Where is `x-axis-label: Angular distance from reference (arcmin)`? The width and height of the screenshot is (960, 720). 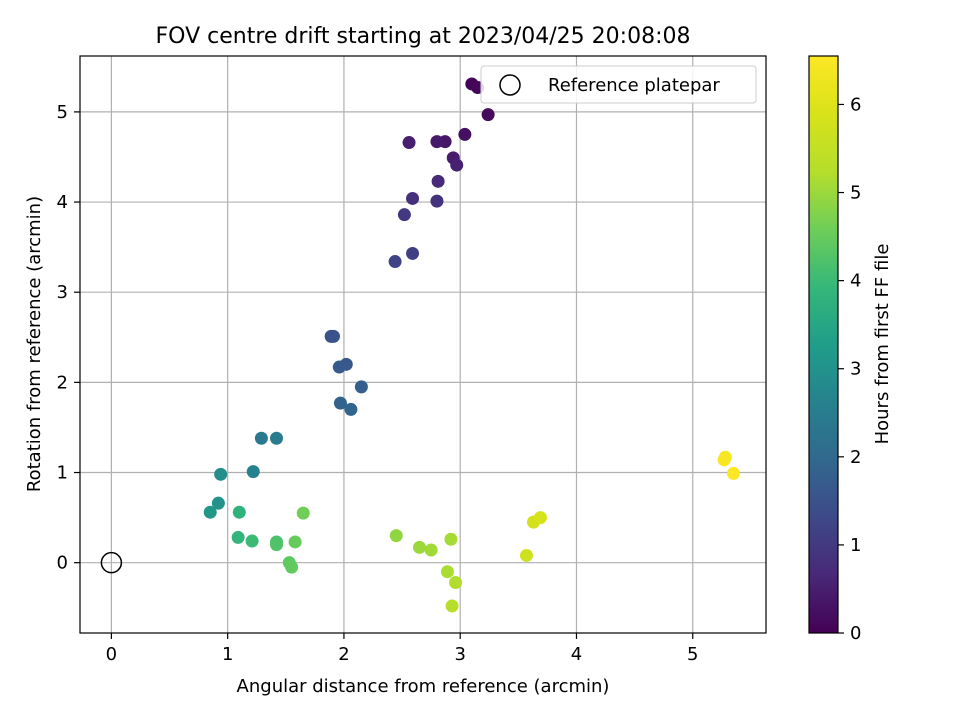
x-axis-label: Angular distance from reference (arcmin) is located at coordinates (423, 686).